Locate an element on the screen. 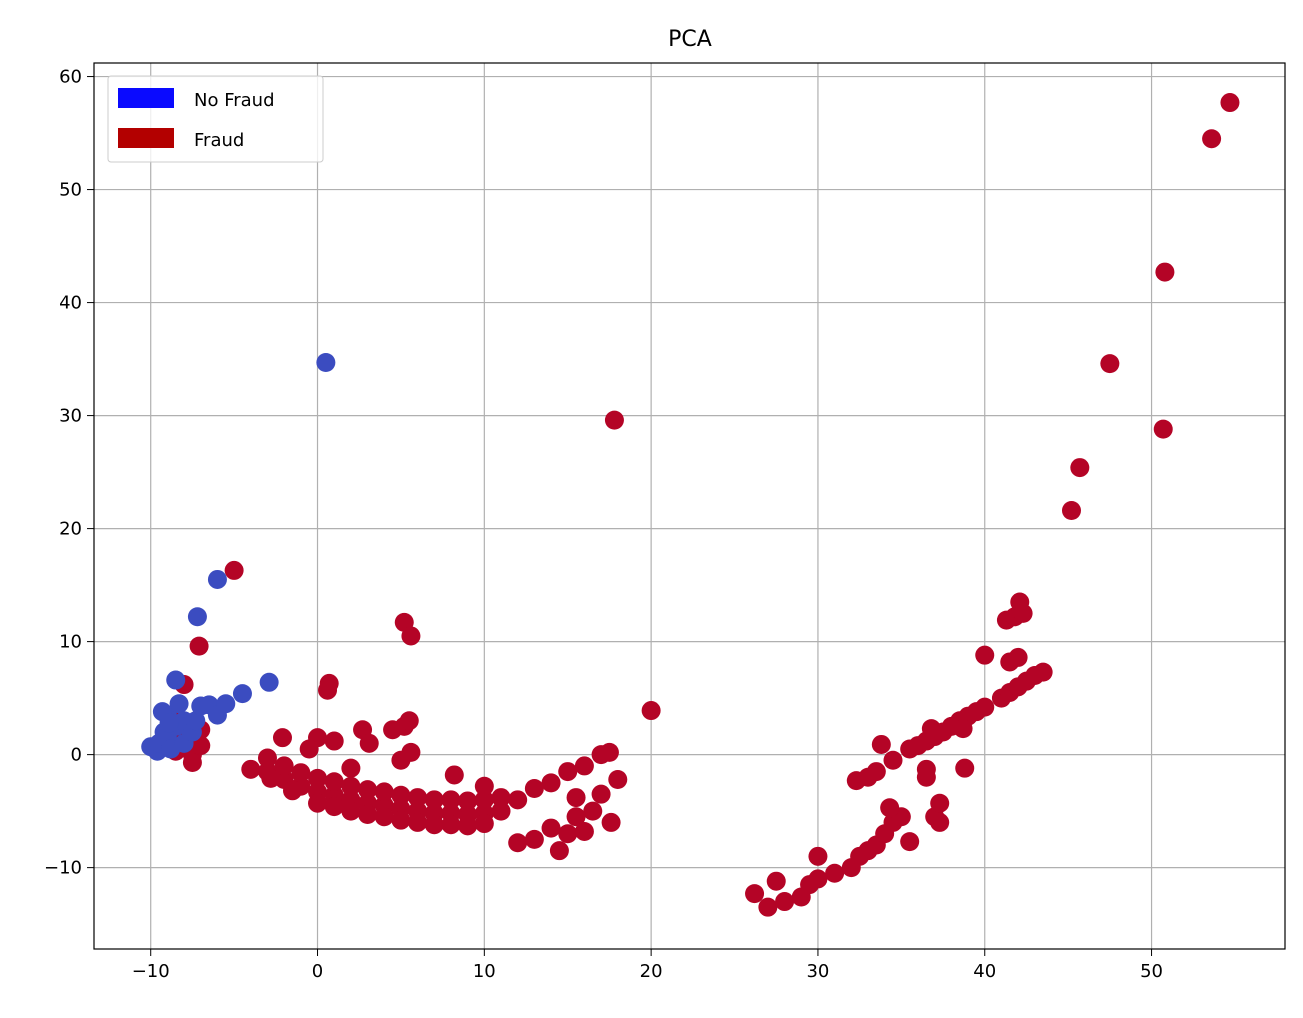  legend: No Fraud Fraud is located at coordinates (215, 119).